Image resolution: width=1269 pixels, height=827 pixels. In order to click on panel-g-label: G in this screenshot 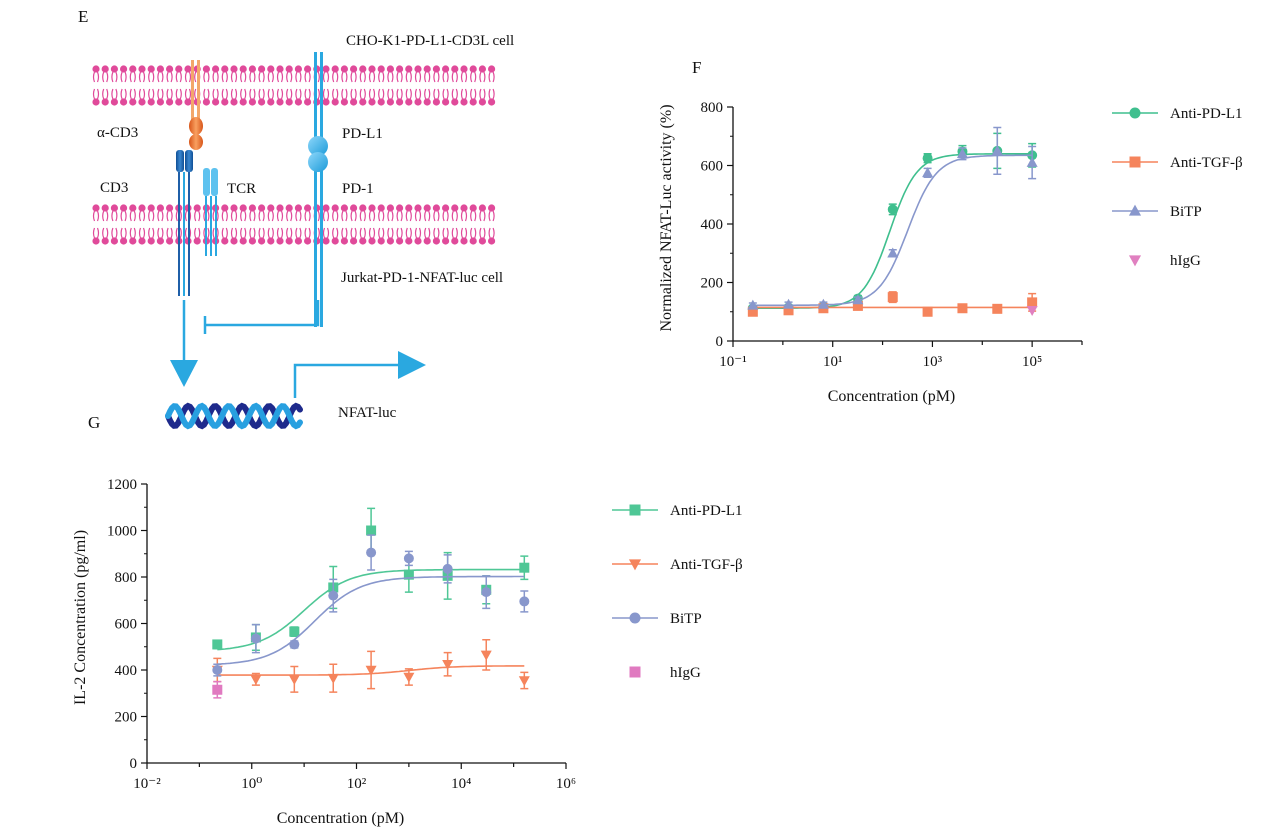, I will do `click(94, 422)`.